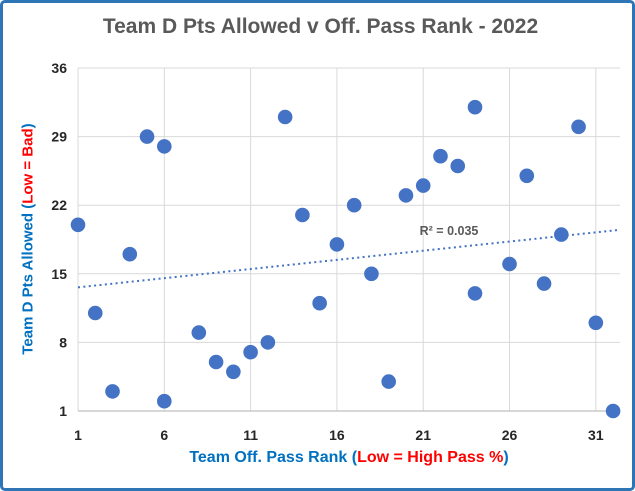  What do you see at coordinates (337, 435) in the screenshot?
I see `x-tick-label: 16` at bounding box center [337, 435].